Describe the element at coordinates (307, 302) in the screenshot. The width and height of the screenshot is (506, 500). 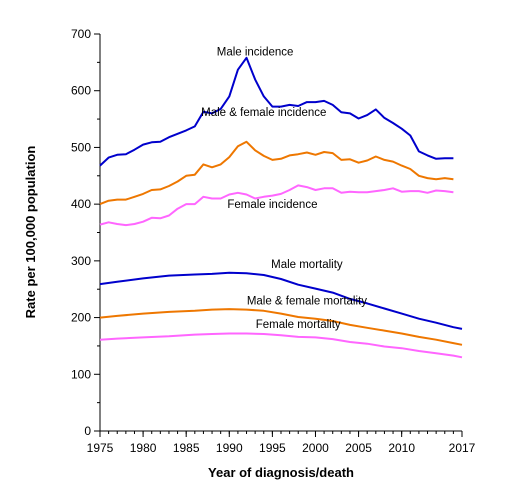
I see `series-label-male-and-female-mortality: Male & female mortality` at that location.